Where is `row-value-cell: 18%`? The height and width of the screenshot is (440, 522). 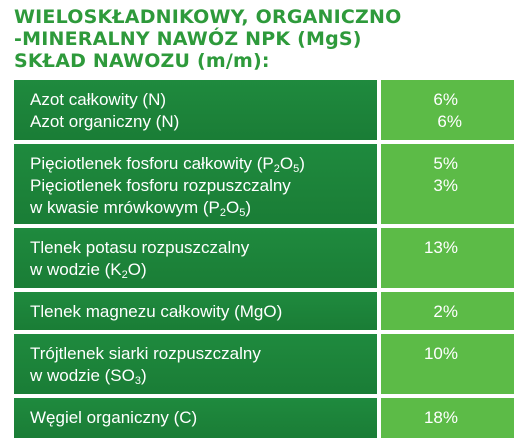 row-value-cell: 18% is located at coordinates (447, 418).